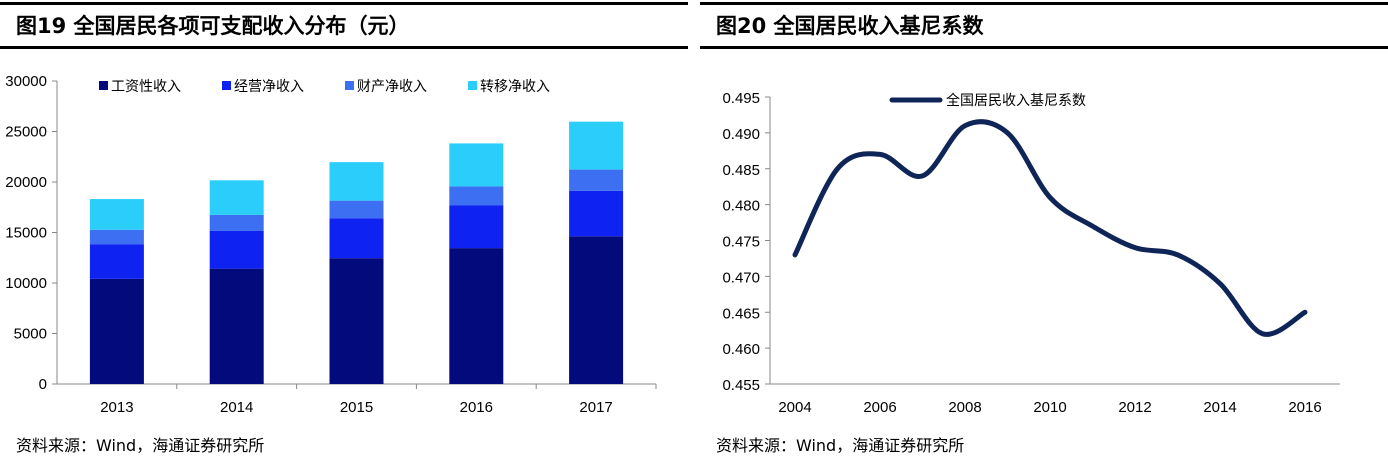 Image resolution: width=1388 pixels, height=472 pixels. Describe the element at coordinates (741, 206) in the screenshot. I see `y-tick-label: 0.480` at that location.